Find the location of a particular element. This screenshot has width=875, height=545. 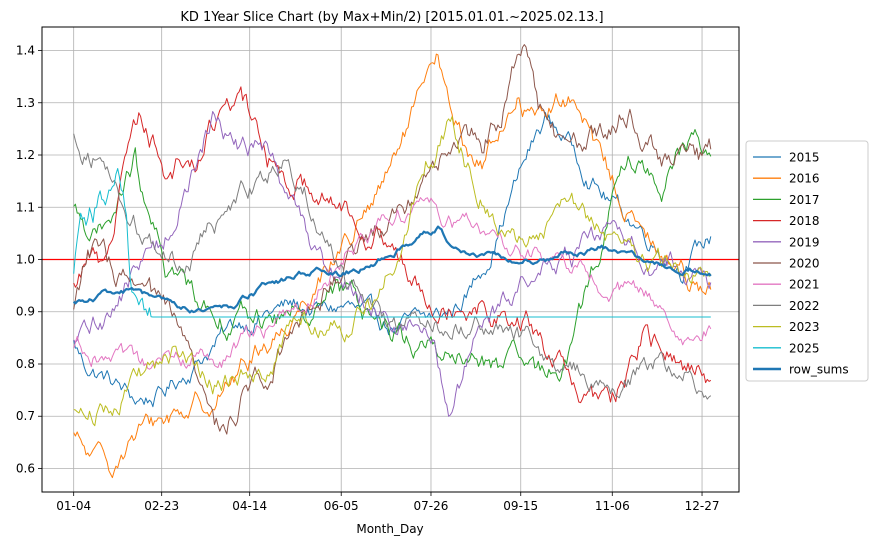

x-tick-label: 12-27 is located at coordinates (702, 506).